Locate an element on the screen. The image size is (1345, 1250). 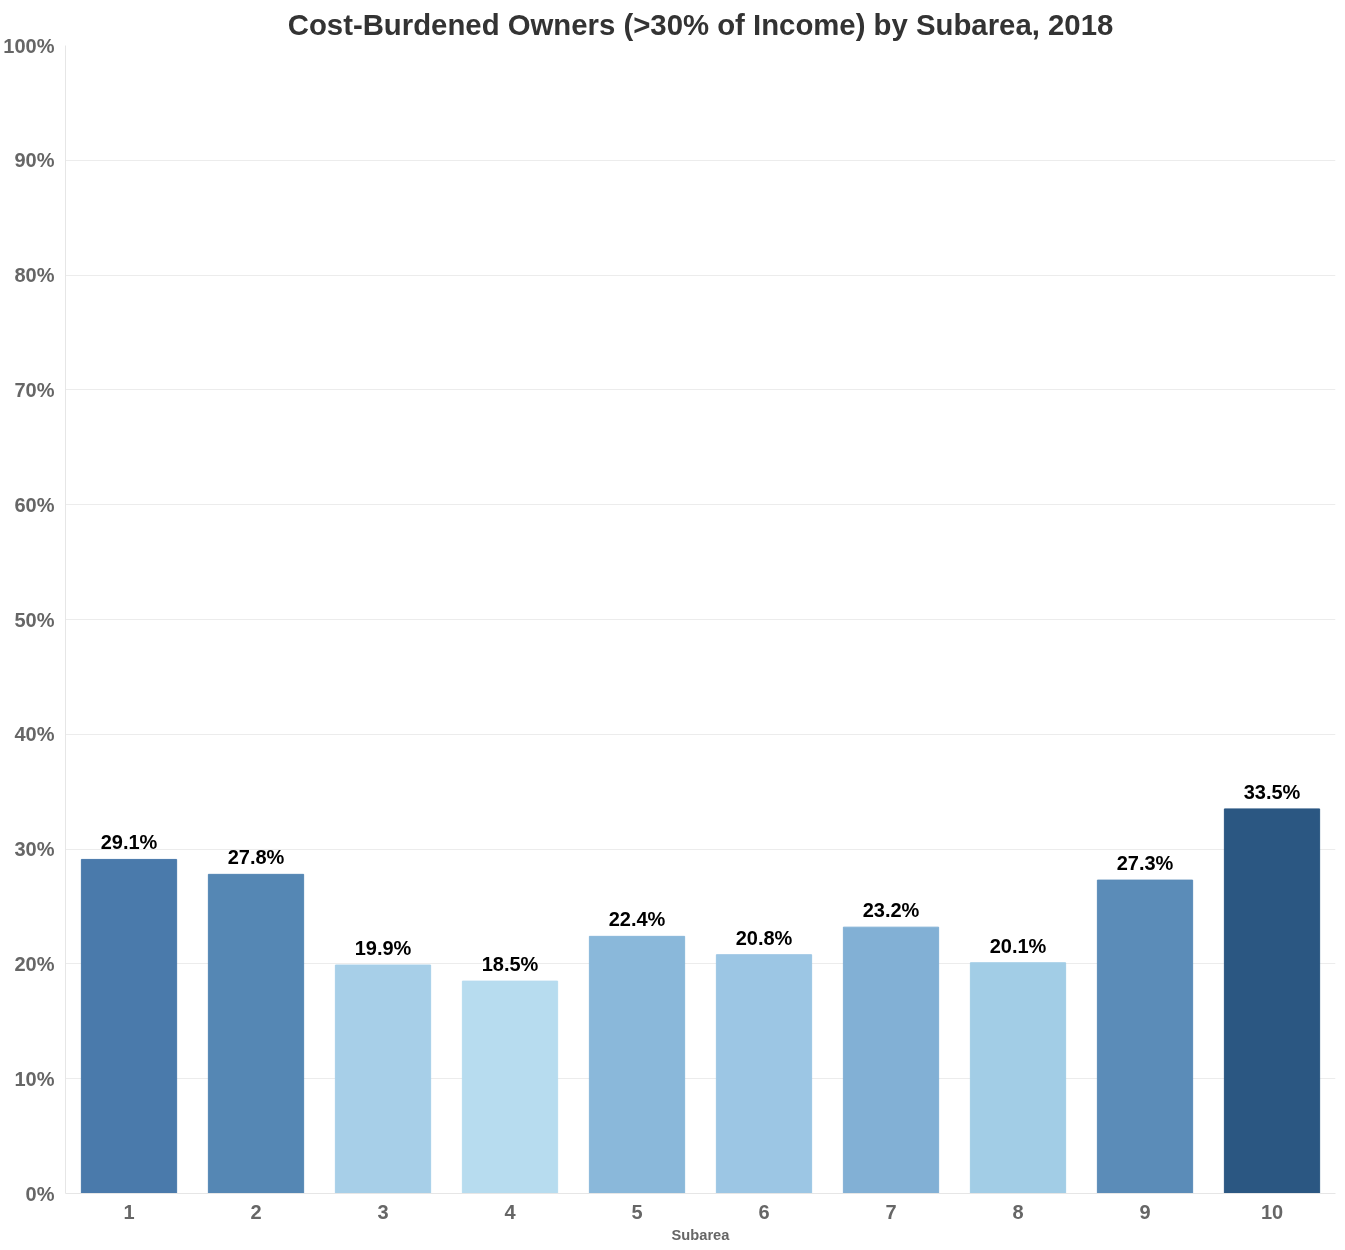
x-tick-label: 7 is located at coordinates (891, 1211).